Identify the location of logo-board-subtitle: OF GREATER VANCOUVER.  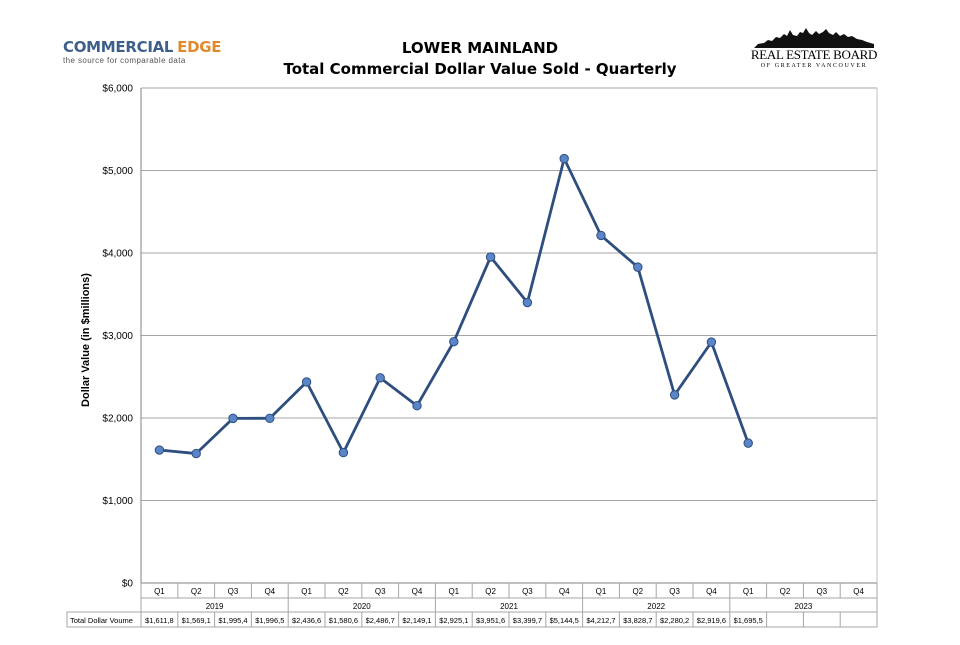
(814, 66).